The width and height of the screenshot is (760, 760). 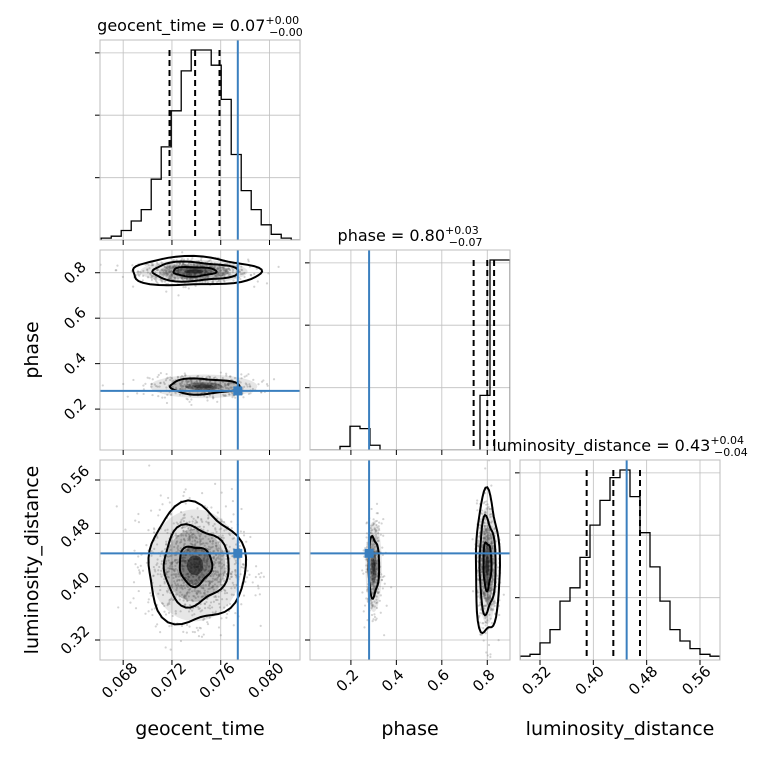 What do you see at coordinates (190, 557) in the screenshot?
I see `panel-content` at bounding box center [190, 557].